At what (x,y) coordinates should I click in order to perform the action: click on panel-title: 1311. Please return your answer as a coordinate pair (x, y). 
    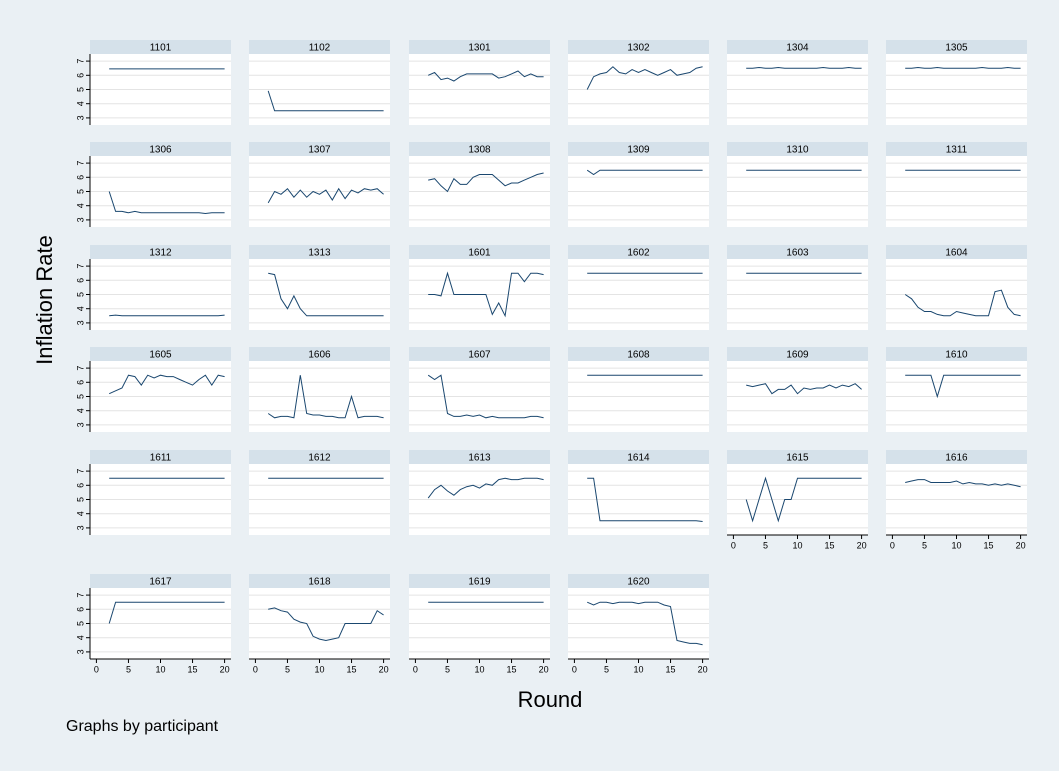
    Looking at the image, I should click on (957, 150).